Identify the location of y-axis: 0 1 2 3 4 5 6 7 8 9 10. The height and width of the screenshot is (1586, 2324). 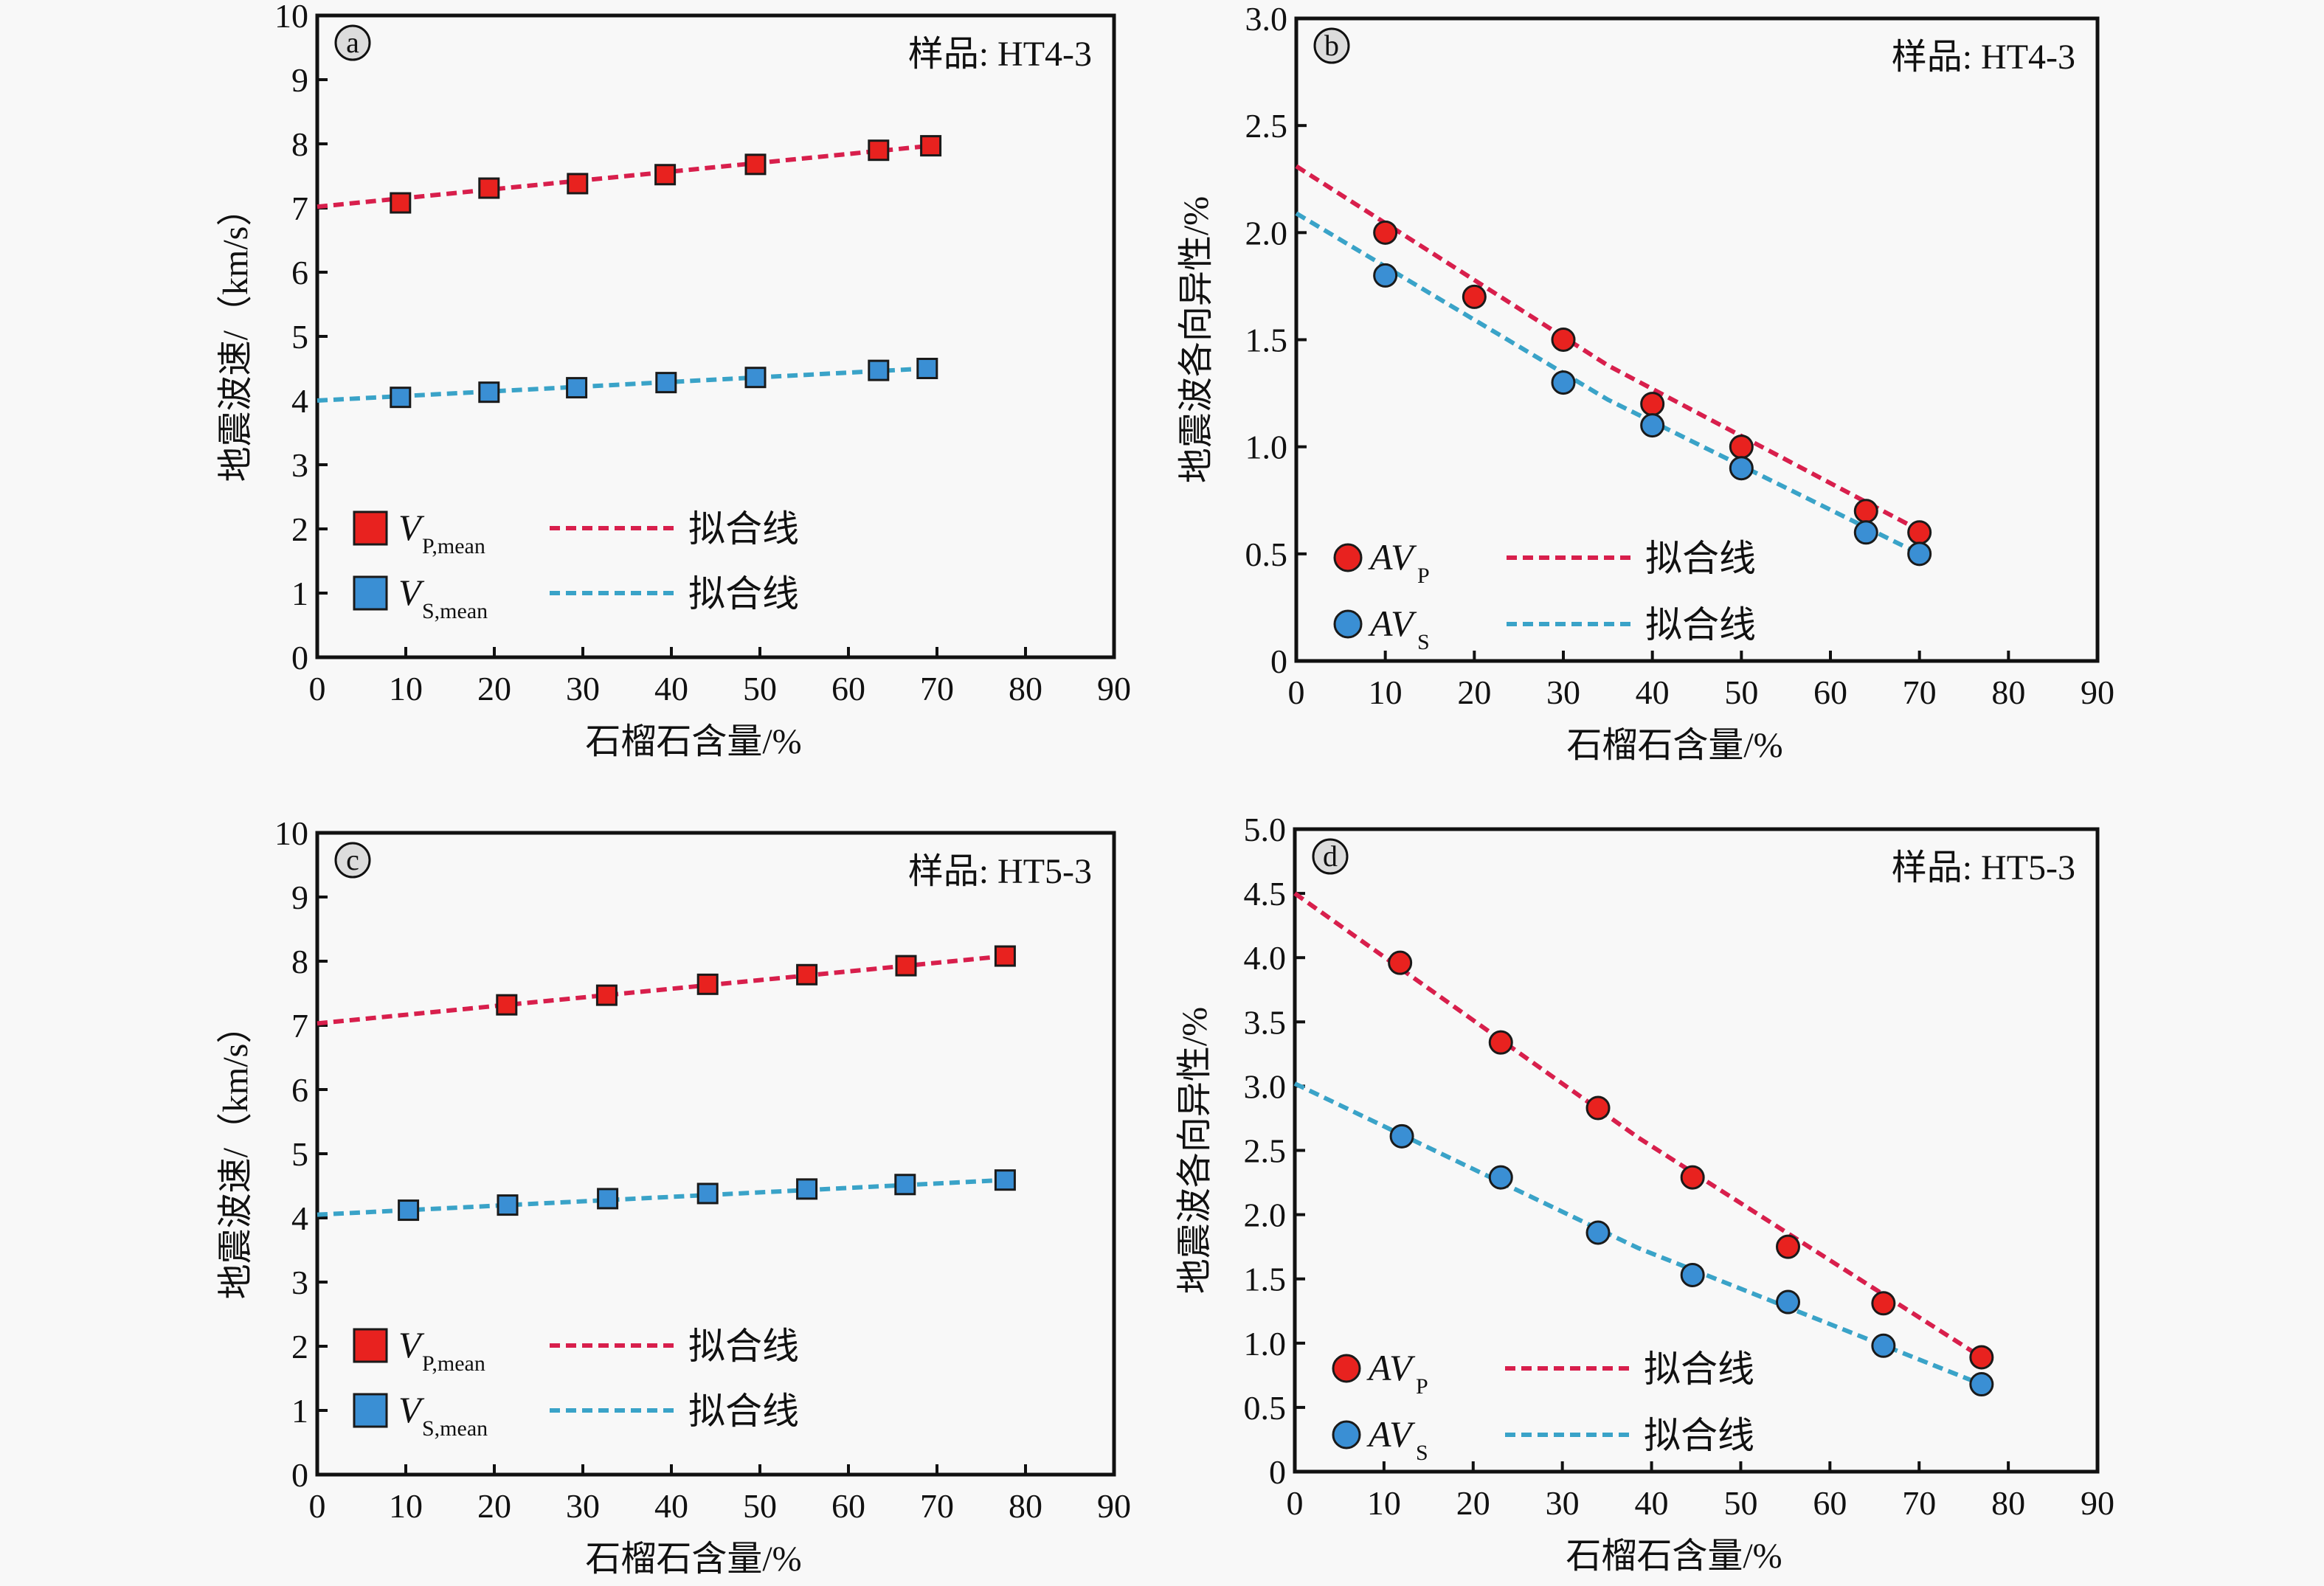
(301, 1154).